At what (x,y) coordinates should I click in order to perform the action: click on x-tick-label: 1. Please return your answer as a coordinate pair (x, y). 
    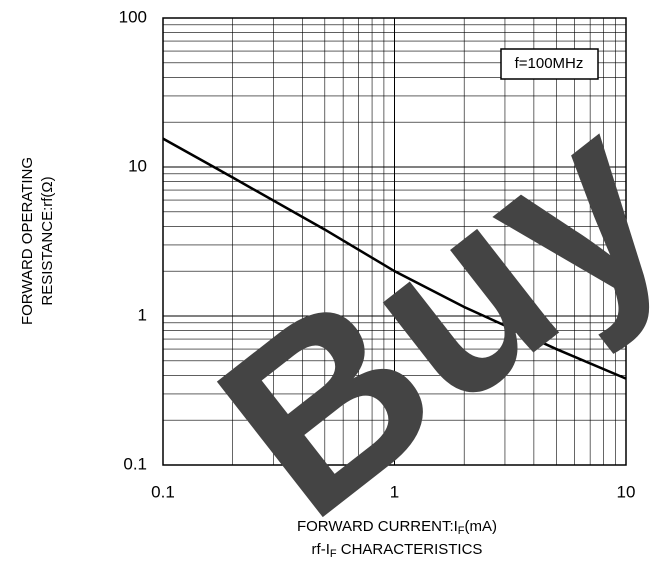
    Looking at the image, I should click on (394, 491).